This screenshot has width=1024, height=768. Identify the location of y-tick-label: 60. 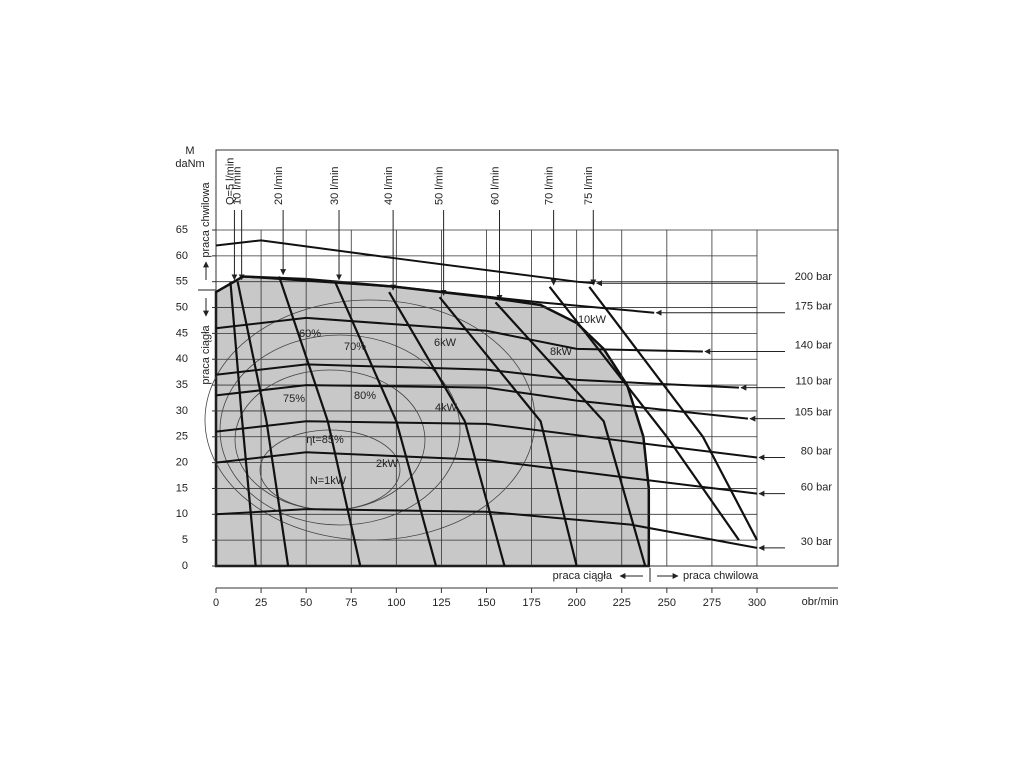
(182, 256).